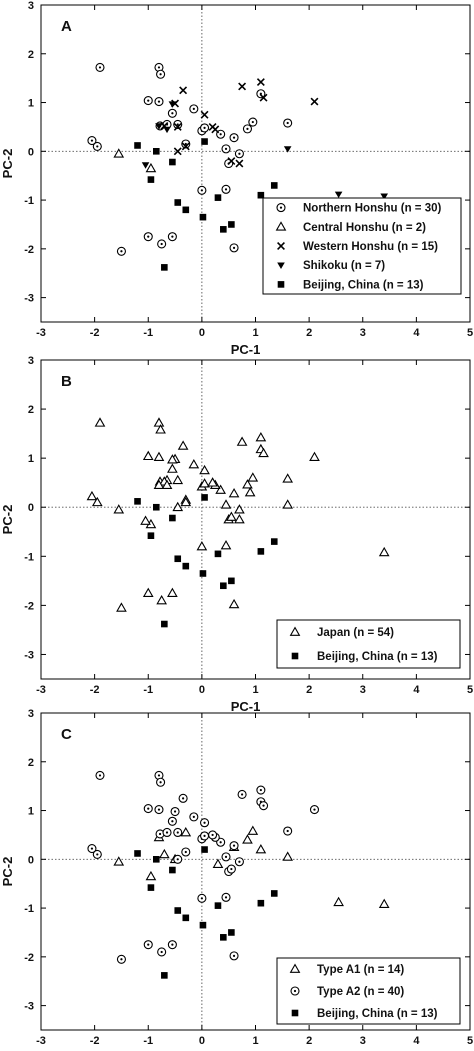 This screenshot has width=474, height=1051. What do you see at coordinates (148, 690) in the screenshot?
I see `x-tick-label: -1` at bounding box center [148, 690].